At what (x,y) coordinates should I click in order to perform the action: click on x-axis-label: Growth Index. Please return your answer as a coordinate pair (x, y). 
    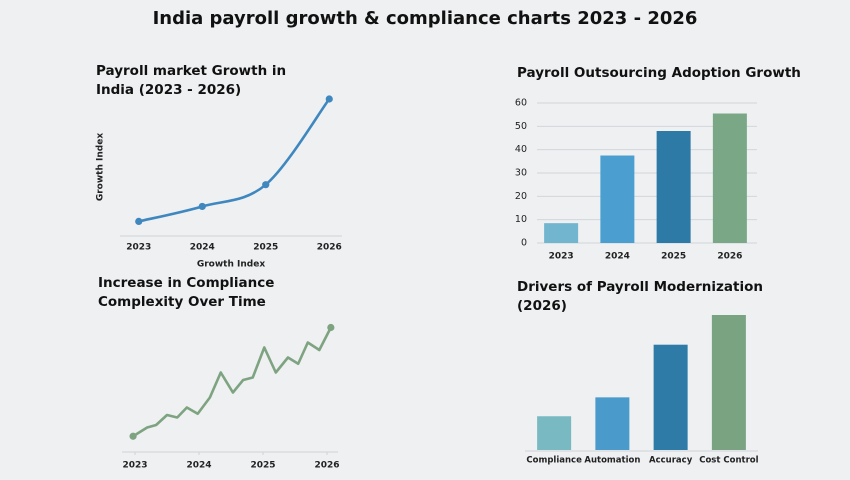
    Looking at the image, I should click on (231, 265).